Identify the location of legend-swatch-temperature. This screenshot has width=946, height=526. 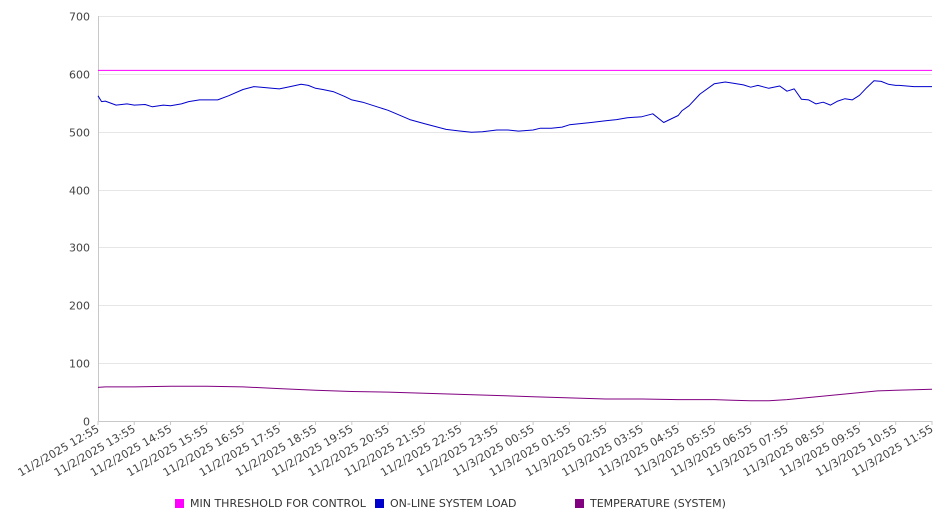
(579, 503).